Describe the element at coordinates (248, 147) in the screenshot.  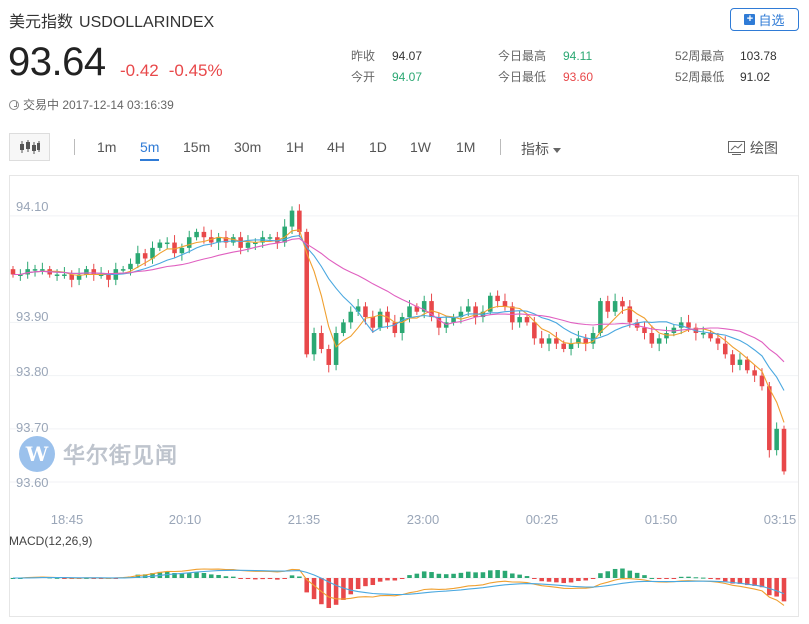
I see `tab-30m: 30m` at that location.